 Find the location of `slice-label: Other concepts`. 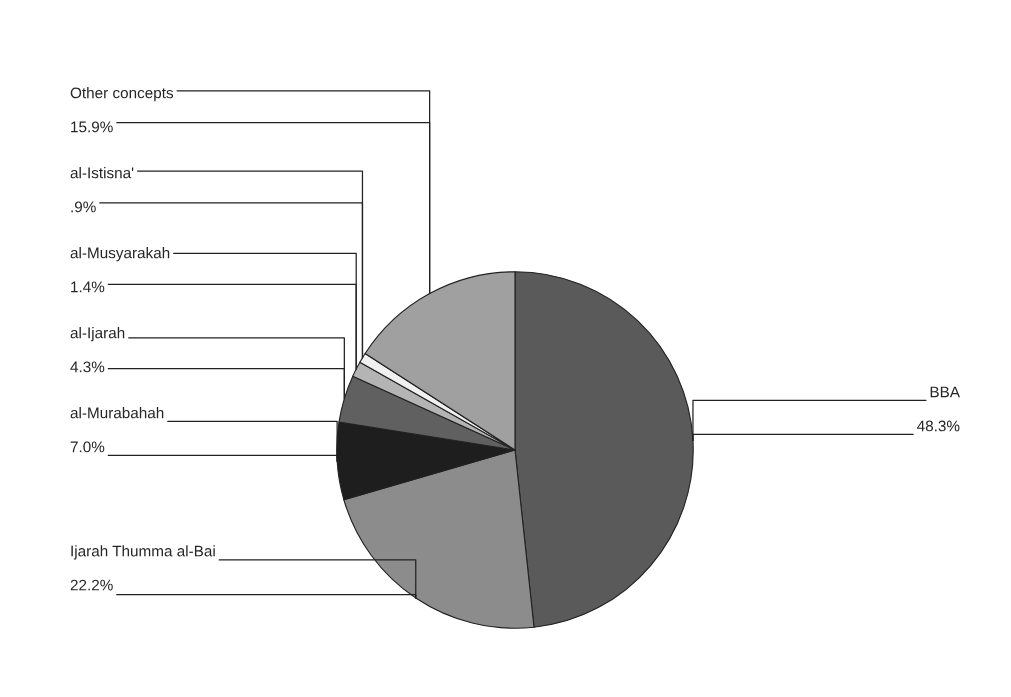

slice-label: Other concepts is located at coordinates (122, 94).